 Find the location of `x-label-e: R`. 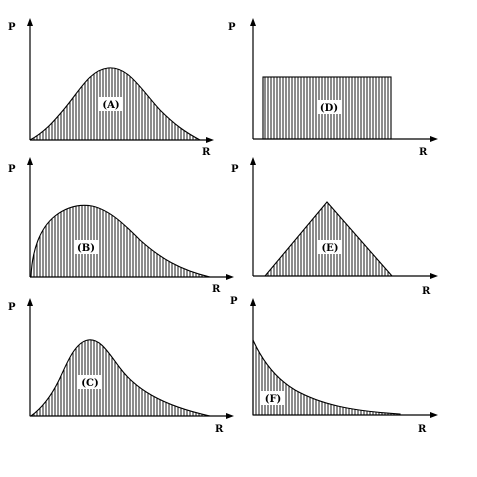

x-label-e: R is located at coordinates (426, 291).